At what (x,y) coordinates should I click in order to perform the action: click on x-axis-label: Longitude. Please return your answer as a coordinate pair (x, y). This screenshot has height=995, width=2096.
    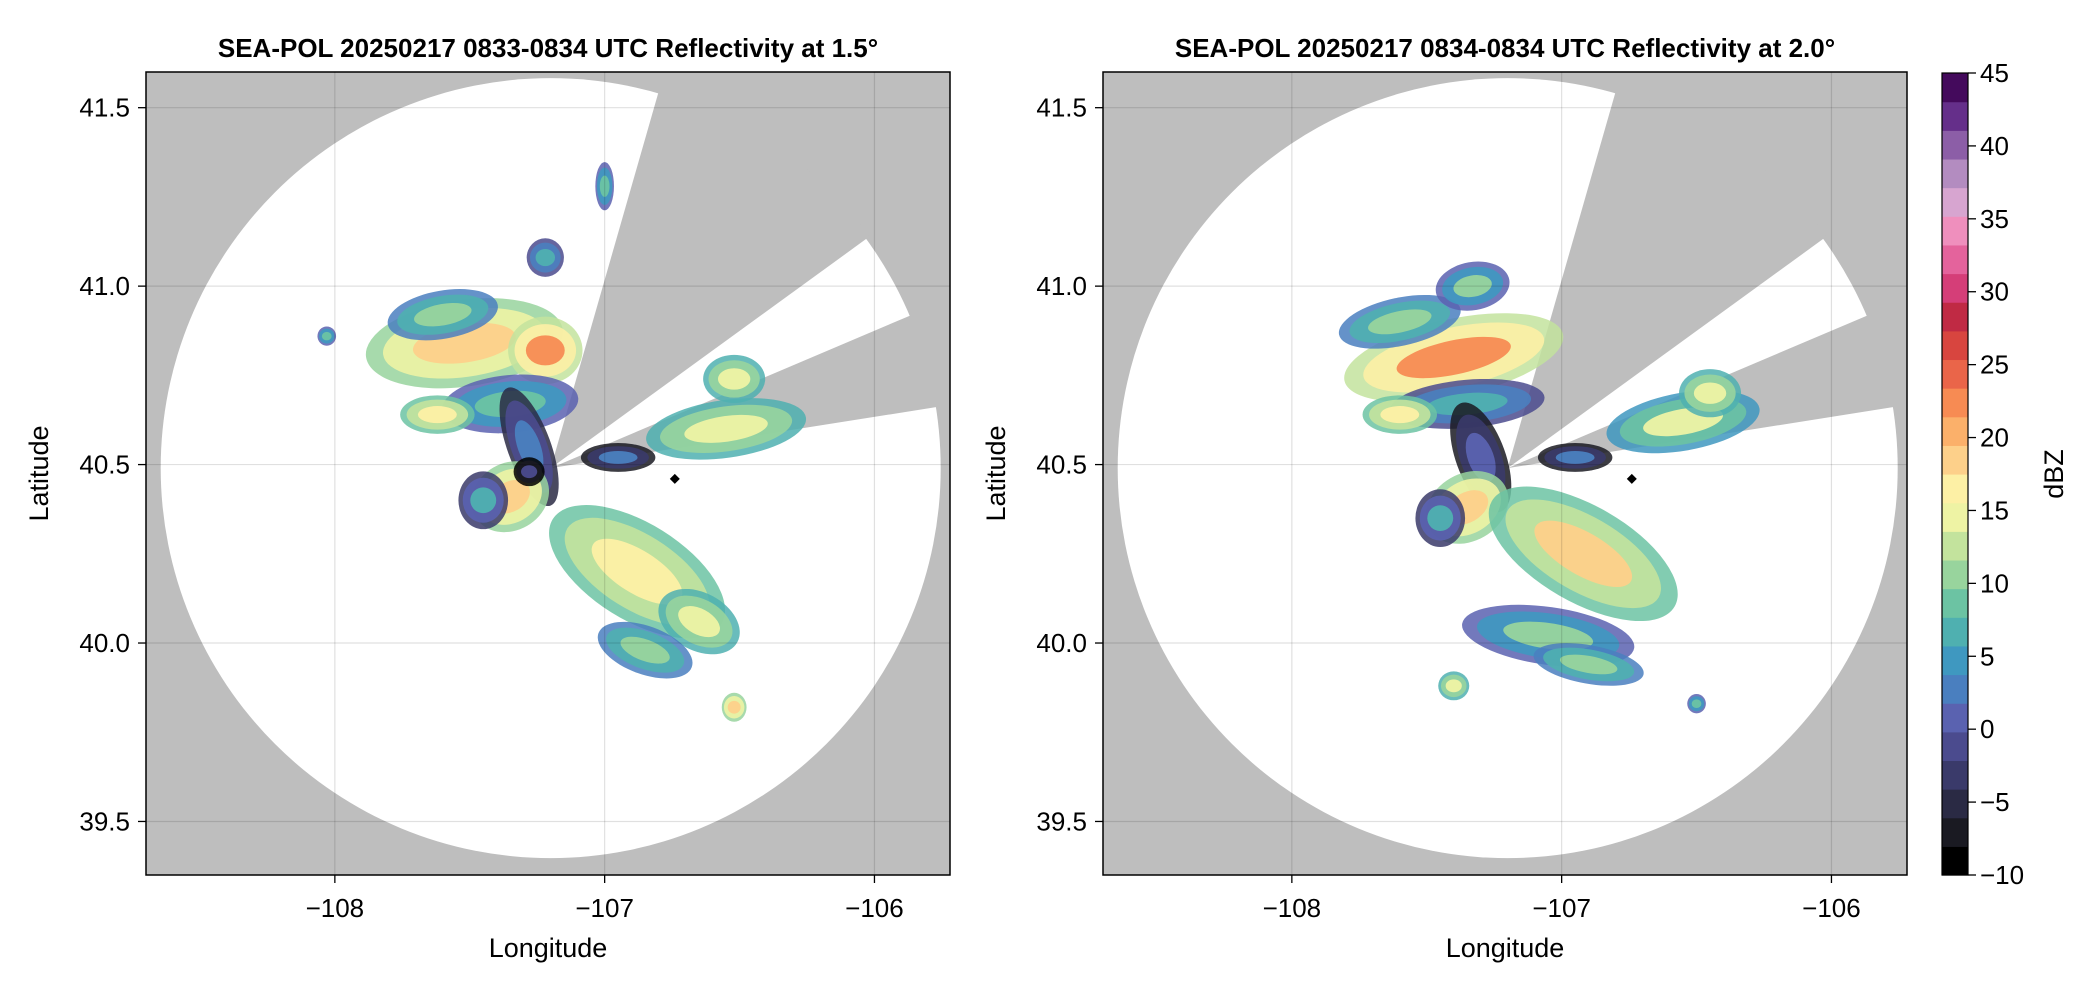
    Looking at the image, I should click on (548, 948).